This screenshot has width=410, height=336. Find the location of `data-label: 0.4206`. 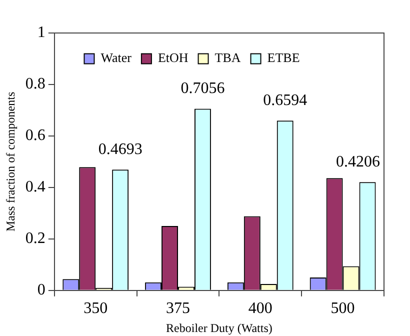

data-label: 0.4206 is located at coordinates (358, 161).